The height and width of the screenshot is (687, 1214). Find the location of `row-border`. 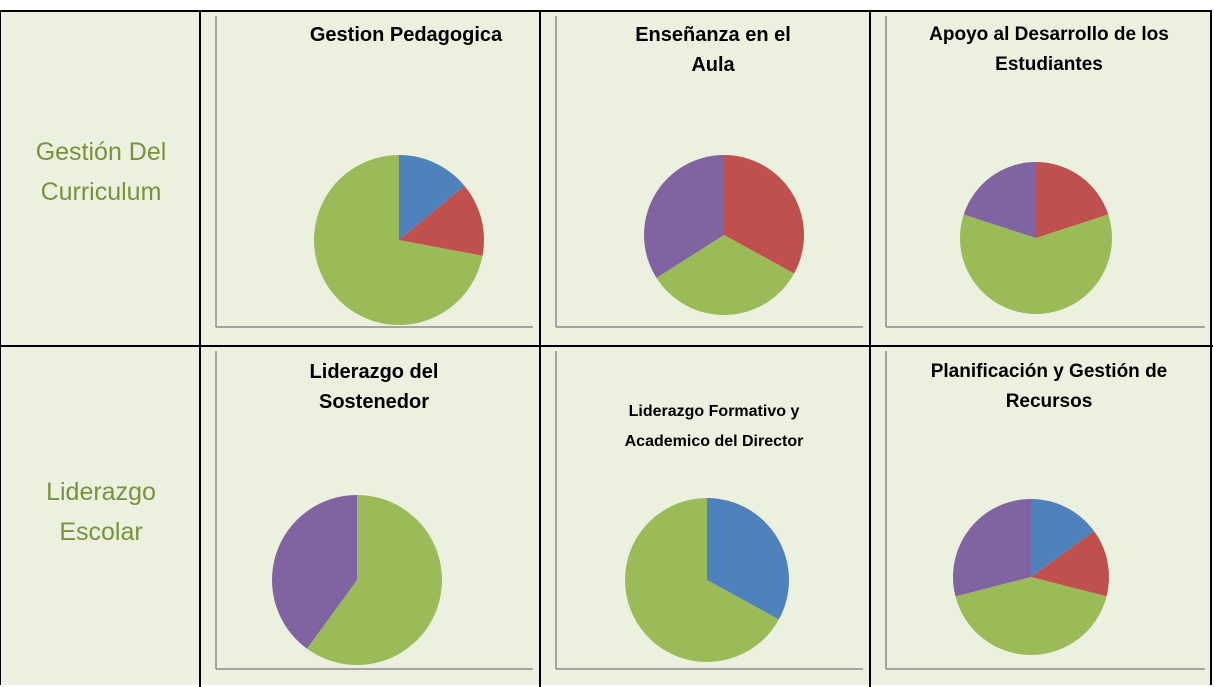

row-border is located at coordinates (607, 346).